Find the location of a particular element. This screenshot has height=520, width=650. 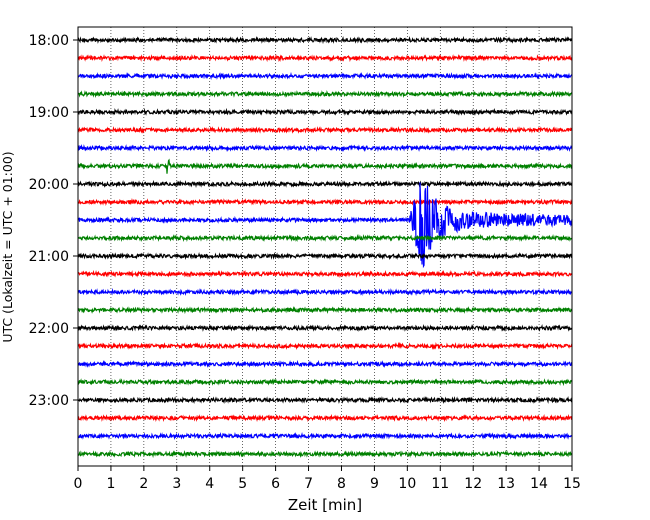

x-tick-label: 12 is located at coordinates (473, 484).